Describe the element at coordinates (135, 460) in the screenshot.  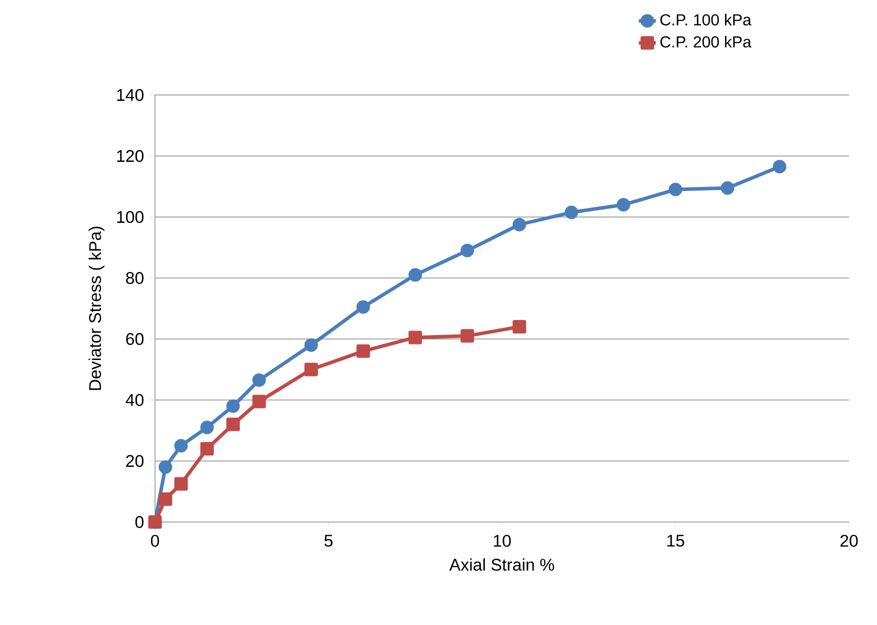
I see `y-tick-label: 20` at that location.